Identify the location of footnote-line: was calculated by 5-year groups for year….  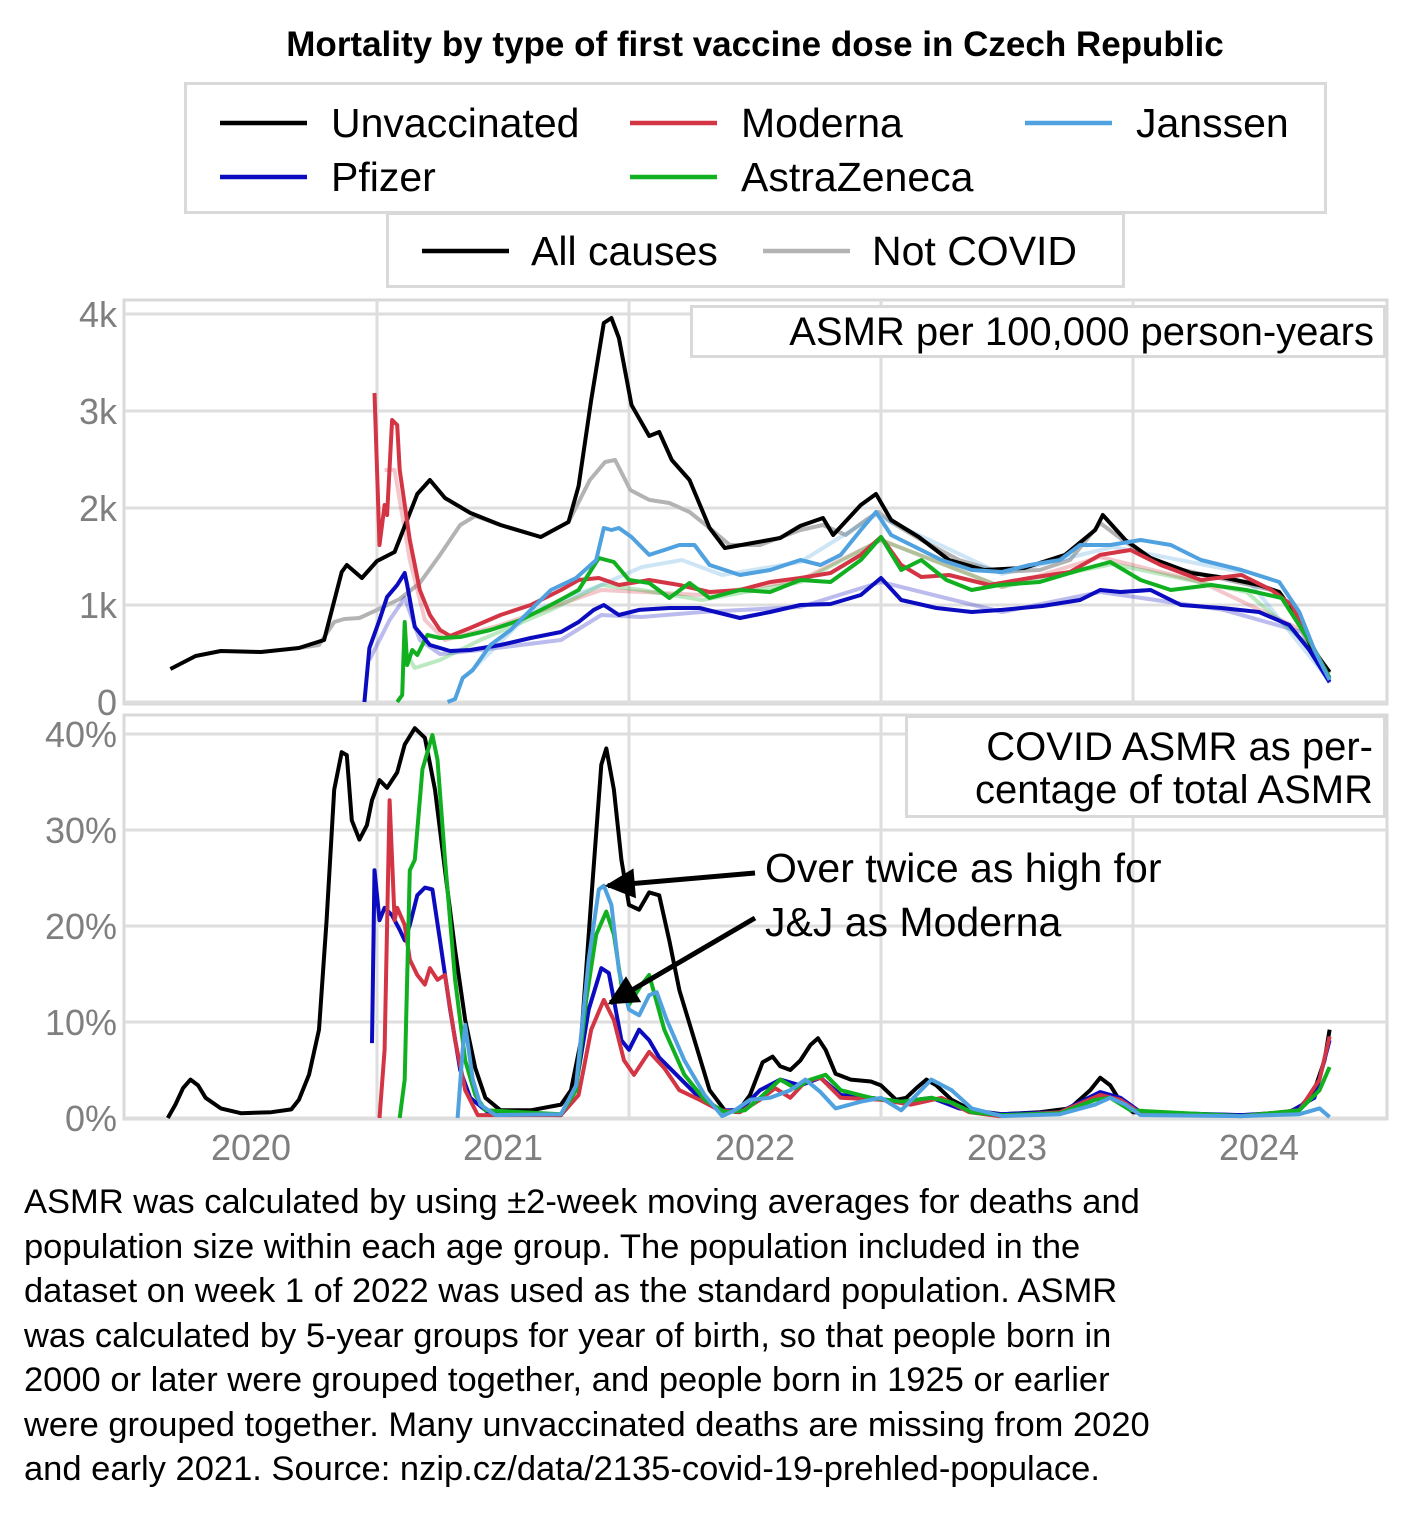
(568, 1335).